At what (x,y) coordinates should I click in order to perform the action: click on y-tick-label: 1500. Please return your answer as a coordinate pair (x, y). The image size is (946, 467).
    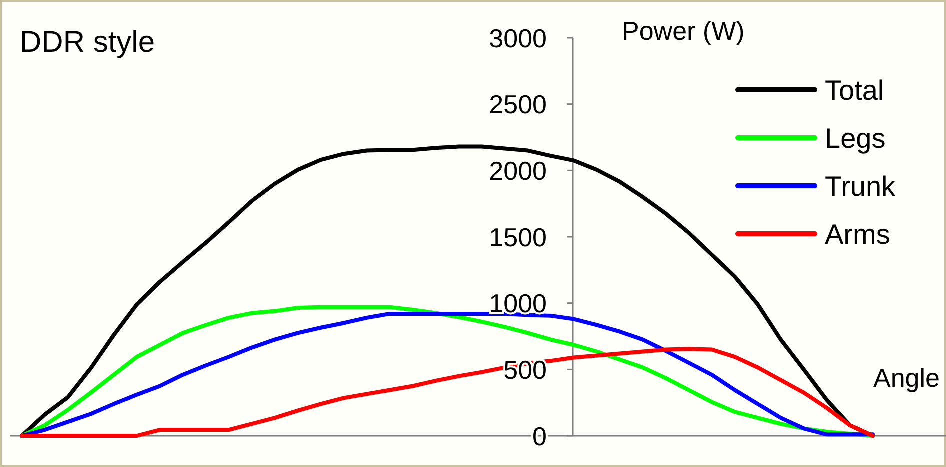
    Looking at the image, I should click on (518, 237).